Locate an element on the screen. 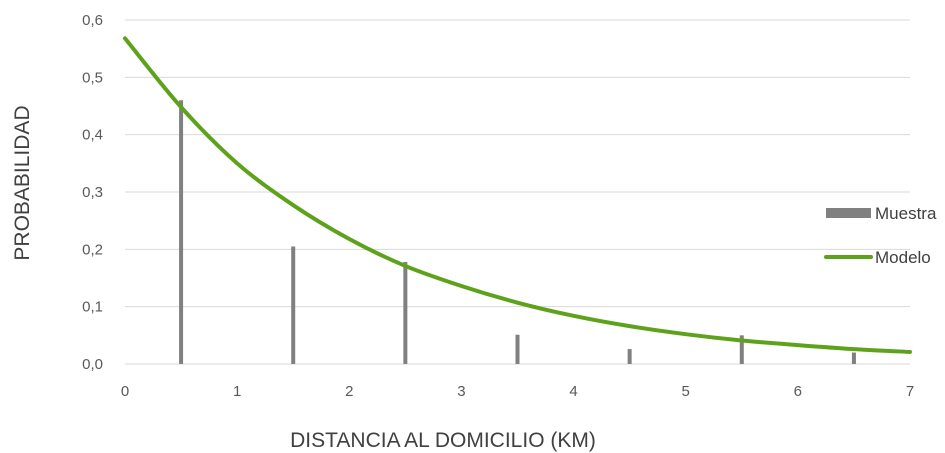  legend-label-modelo: Modelo is located at coordinates (903, 257).